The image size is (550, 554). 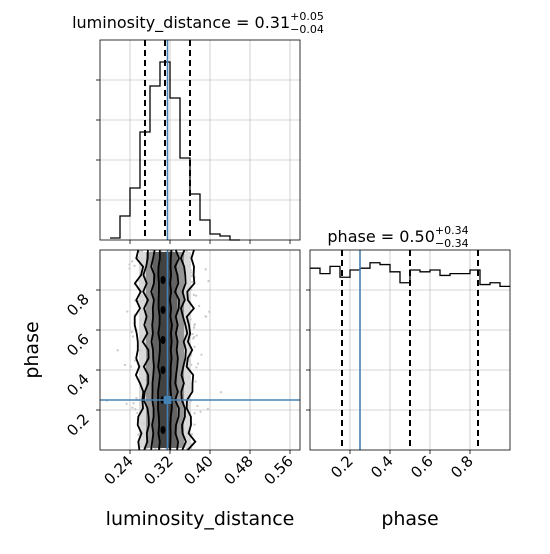 What do you see at coordinates (181, 23) in the screenshot?
I see `luminosity-distance-title-base: luminosity_distance = 0.31` at bounding box center [181, 23].